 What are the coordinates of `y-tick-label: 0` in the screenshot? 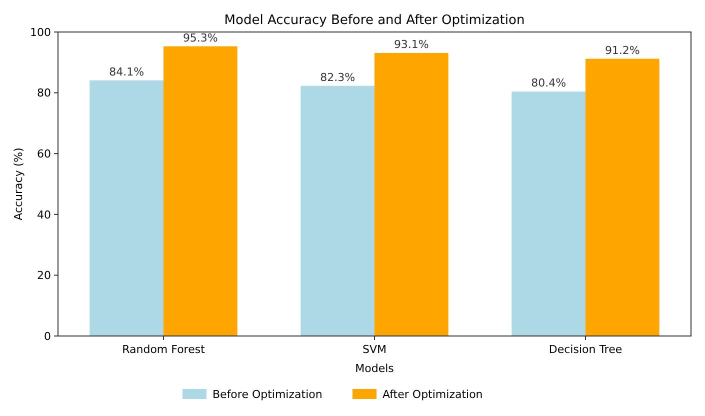 It's located at (47, 336).